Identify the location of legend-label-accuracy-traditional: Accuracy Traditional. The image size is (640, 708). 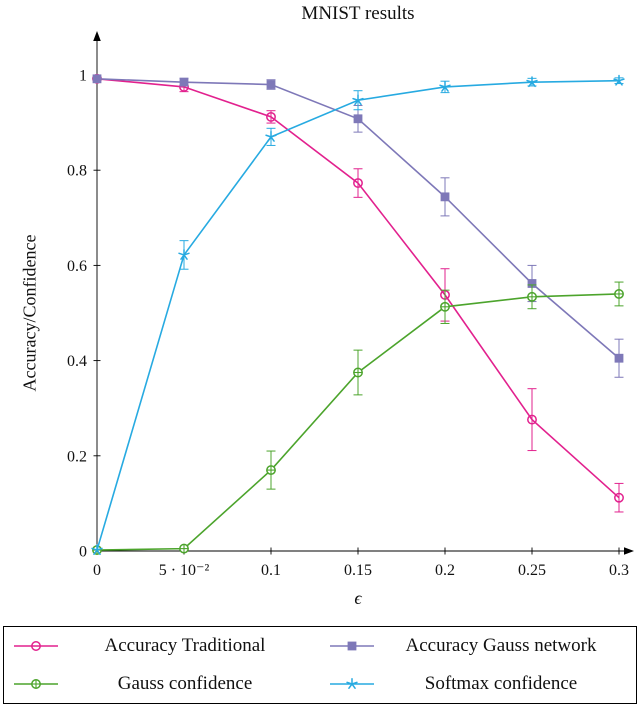
(185, 645).